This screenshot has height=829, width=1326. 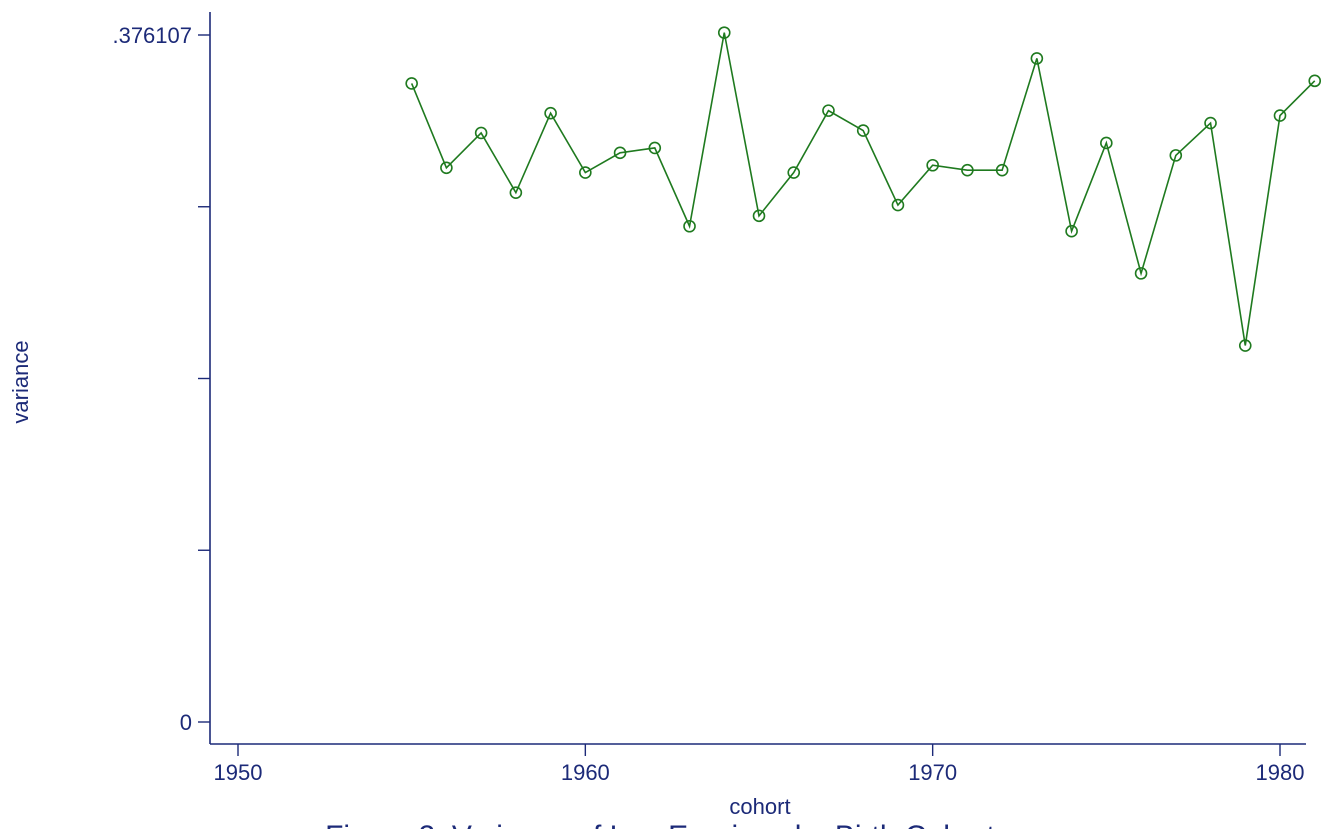 I want to click on data-point-1965, so click(x=759, y=216).